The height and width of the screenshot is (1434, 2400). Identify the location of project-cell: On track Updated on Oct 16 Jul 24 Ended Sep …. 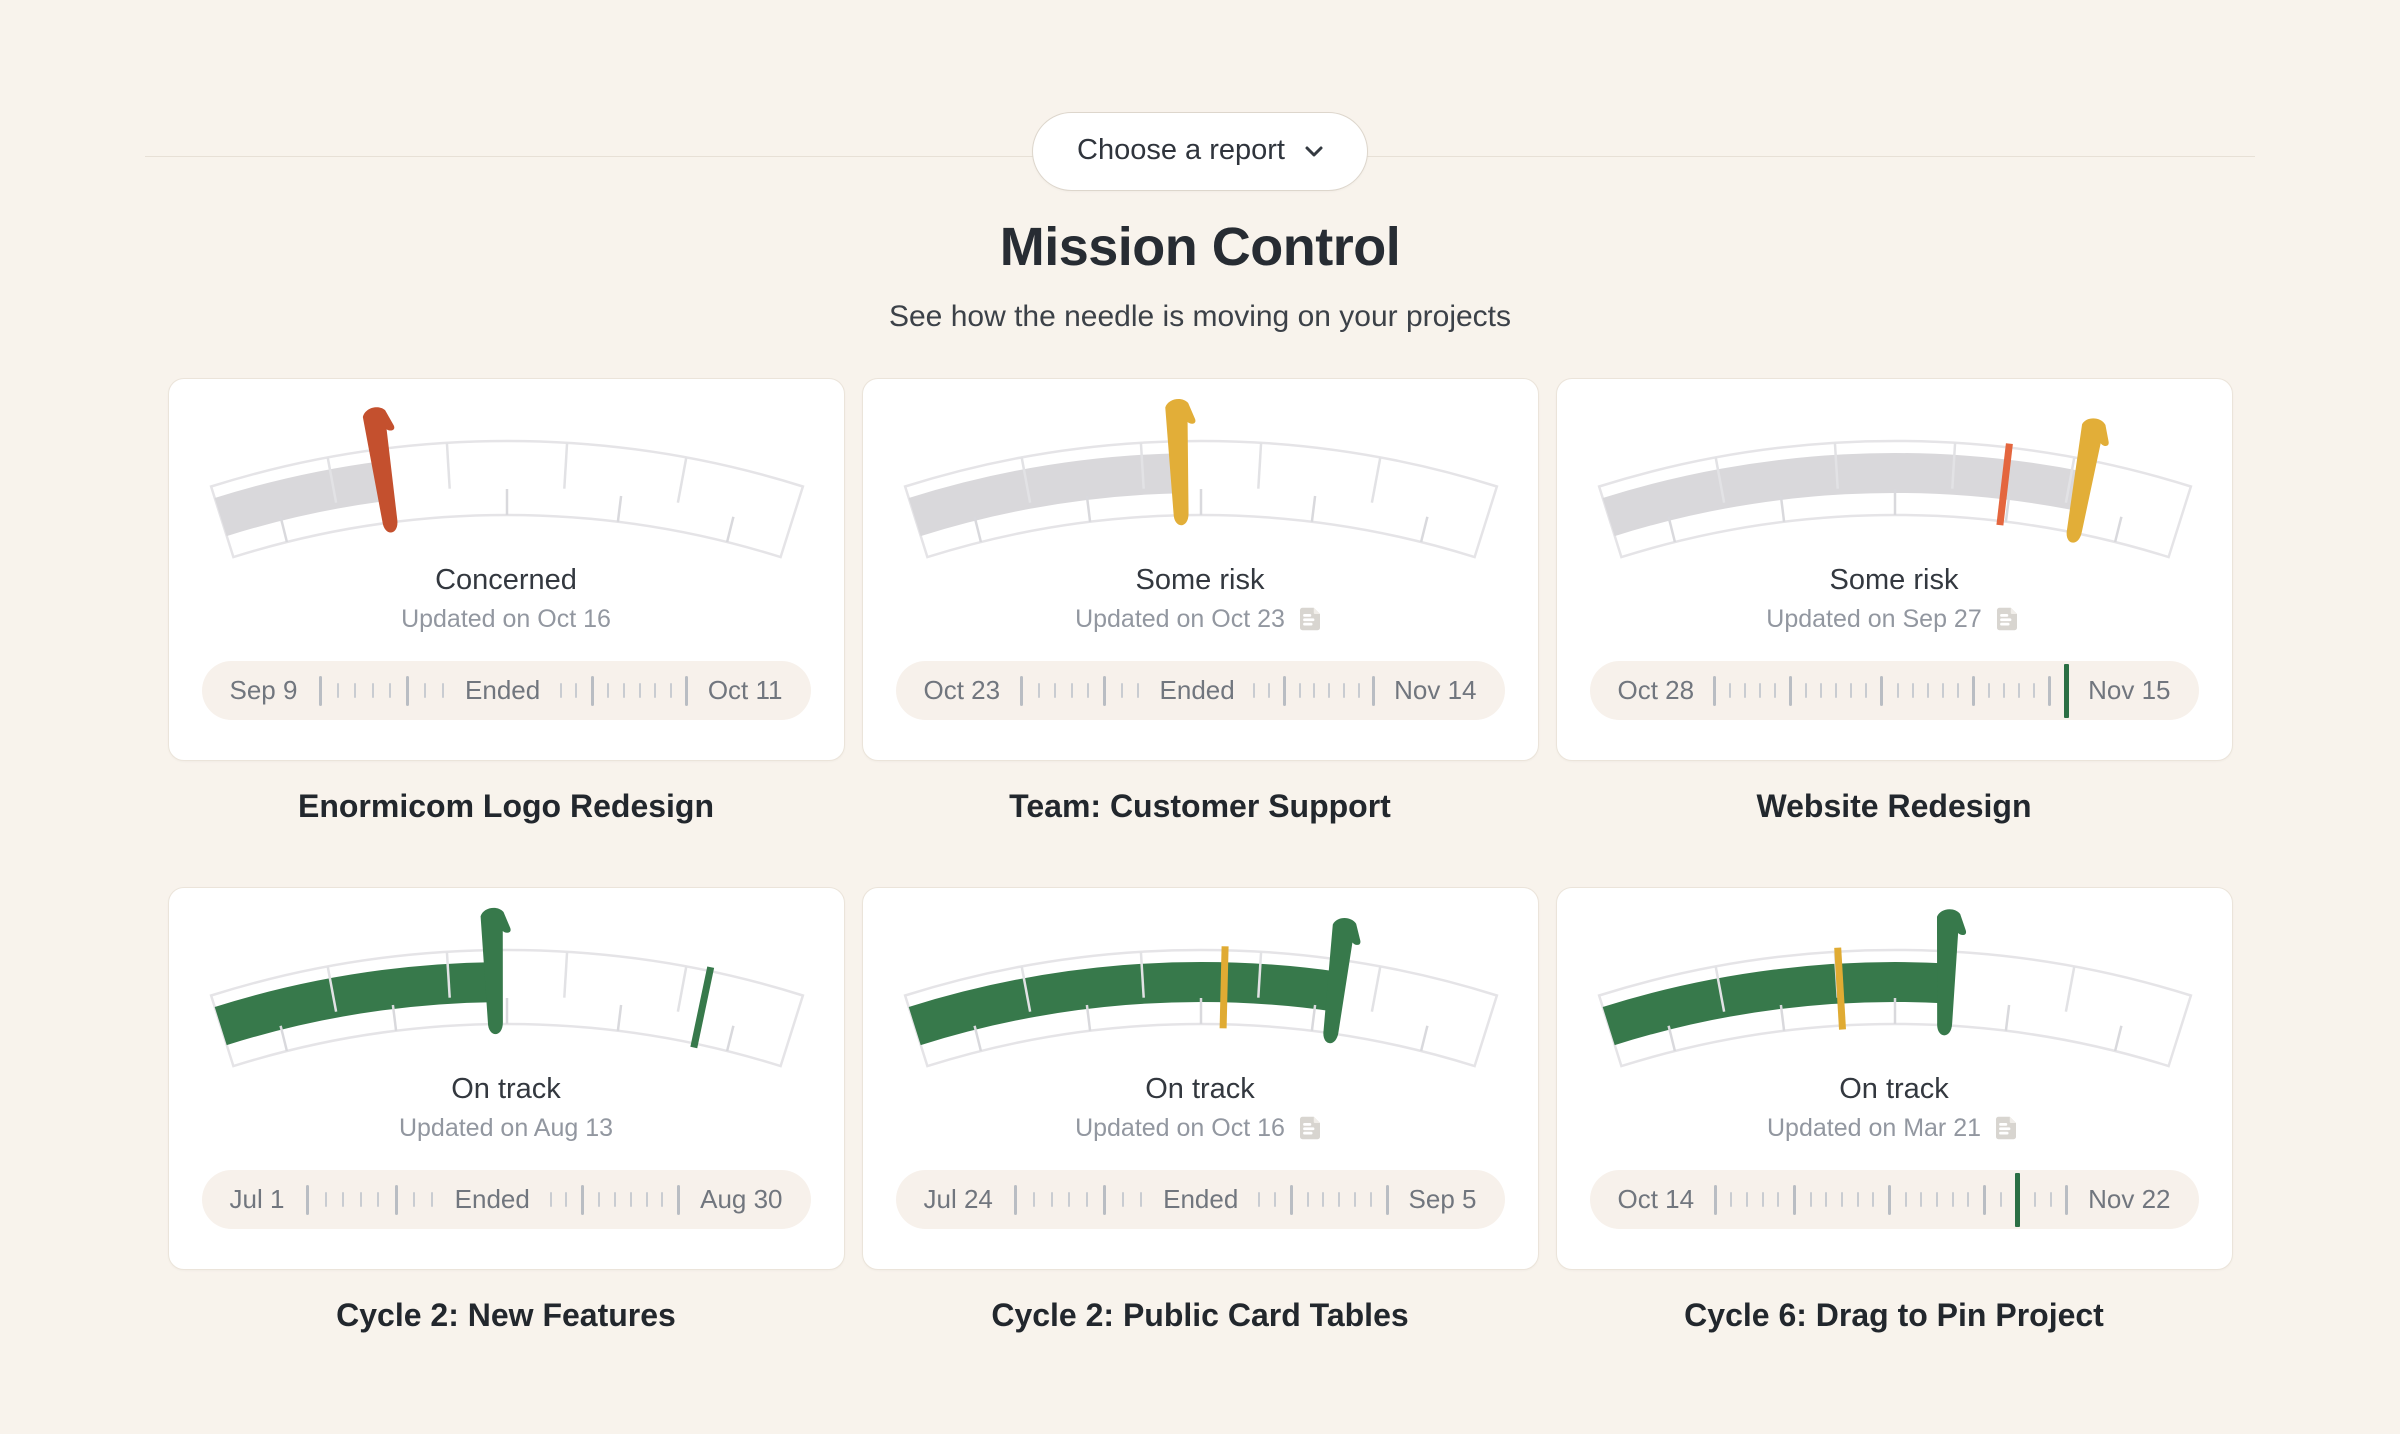
(1200, 1110).